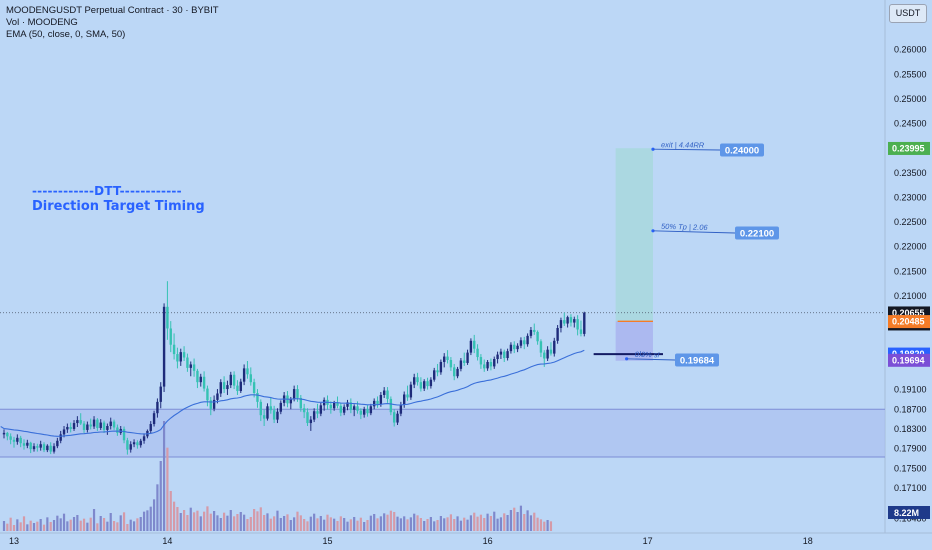  What do you see at coordinates (757, 233) in the screenshot?
I see `tp-callout-value-box` at bounding box center [757, 233].